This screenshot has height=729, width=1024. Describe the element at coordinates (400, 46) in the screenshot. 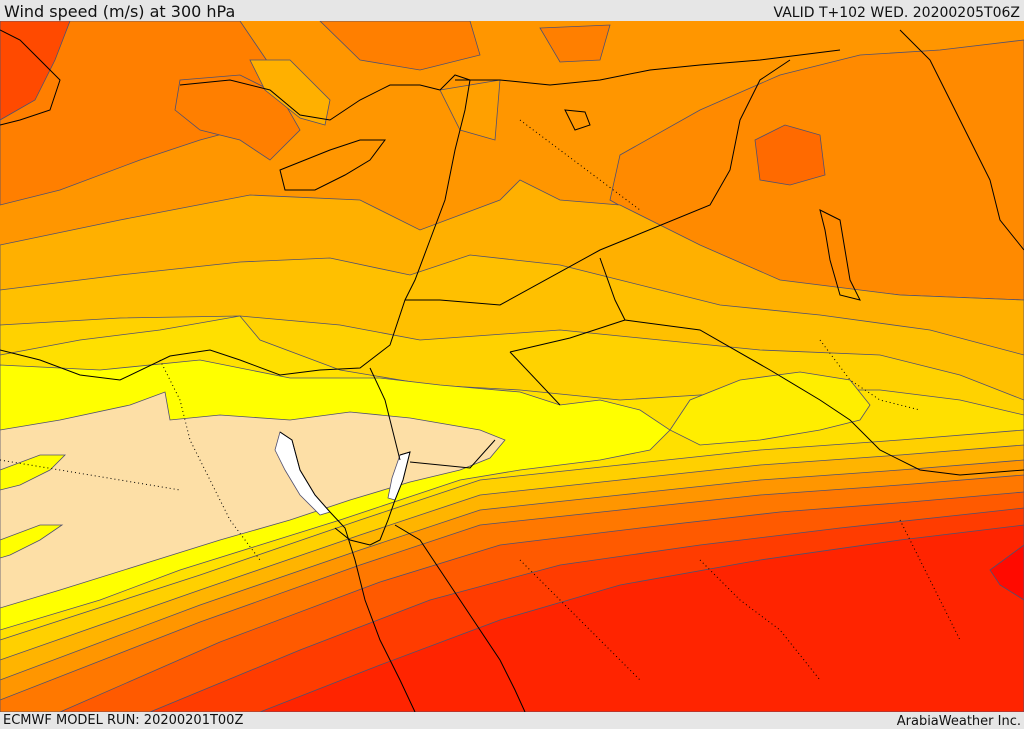

I see `band-dark-orange-n` at that location.